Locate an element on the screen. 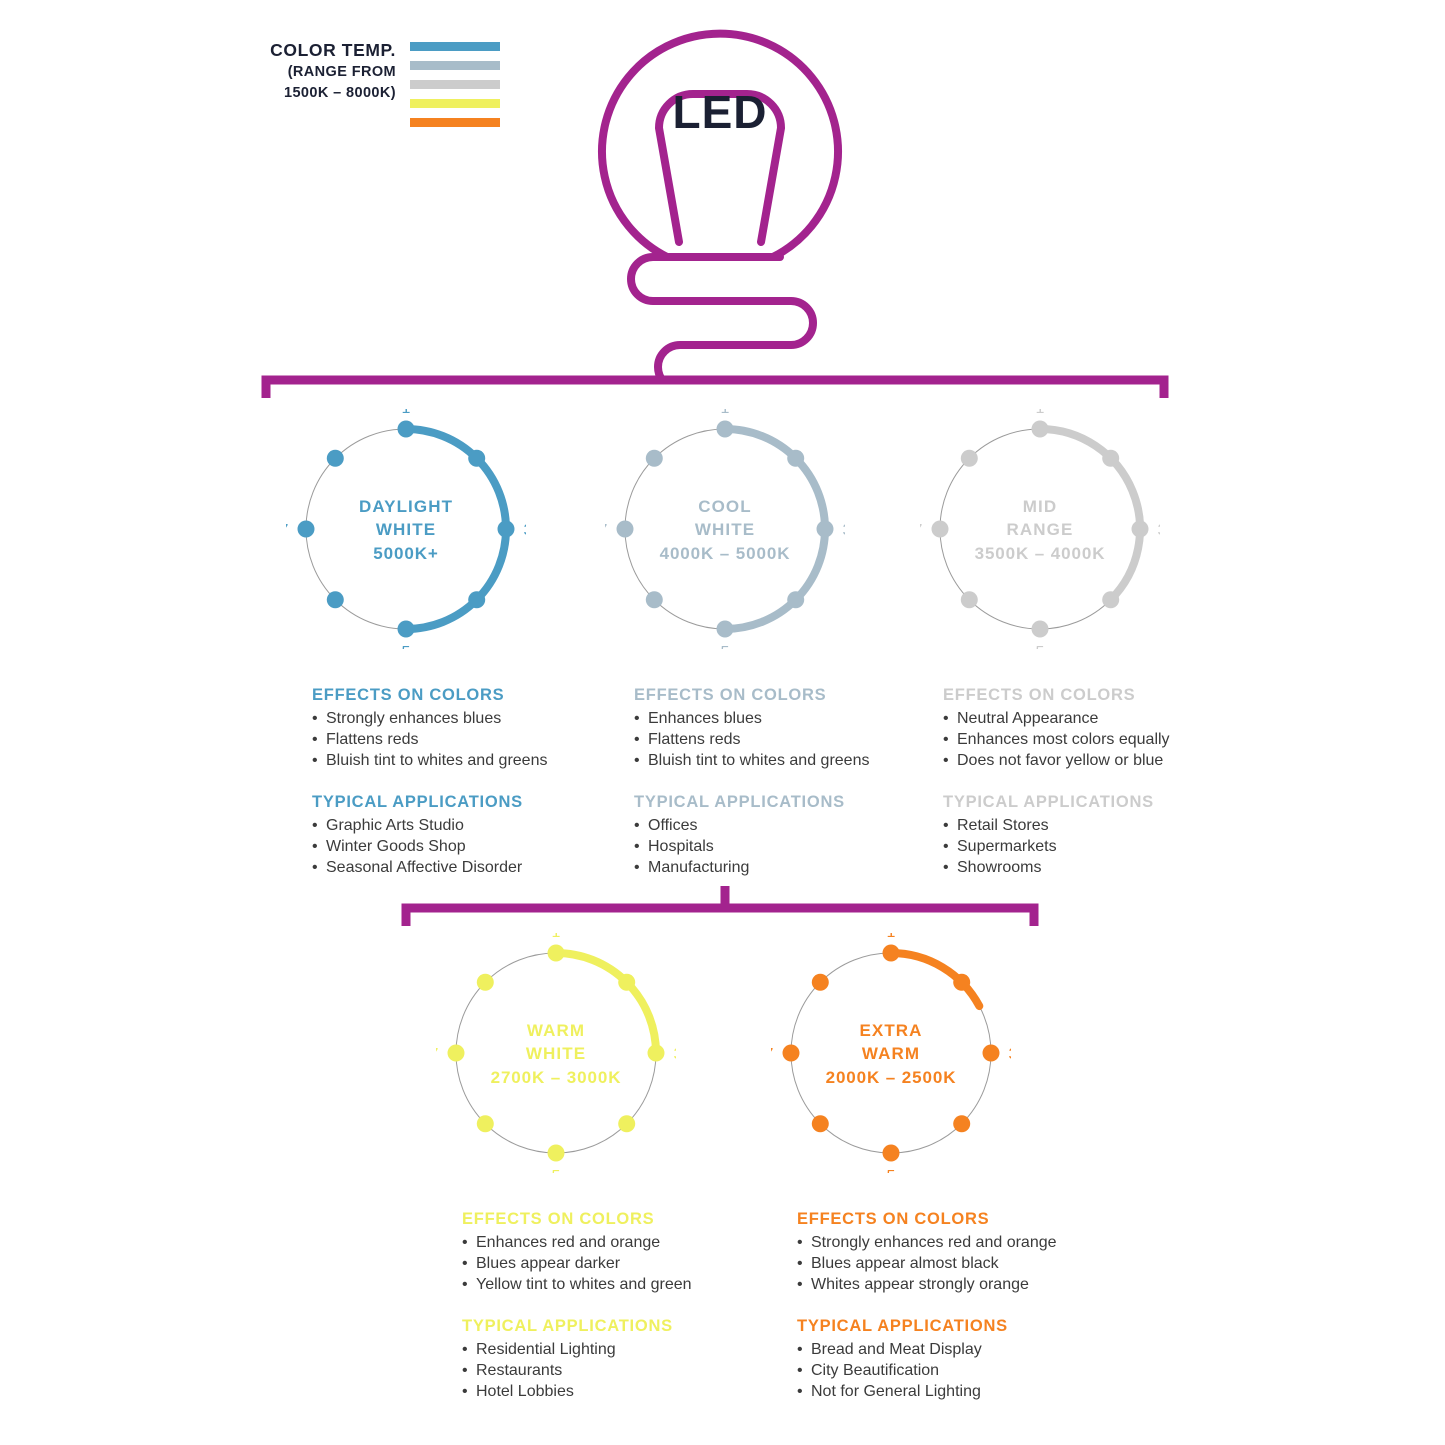 This screenshot has height=1445, width=1445. list-item: Residential Lighting is located at coordinates (612, 1350).